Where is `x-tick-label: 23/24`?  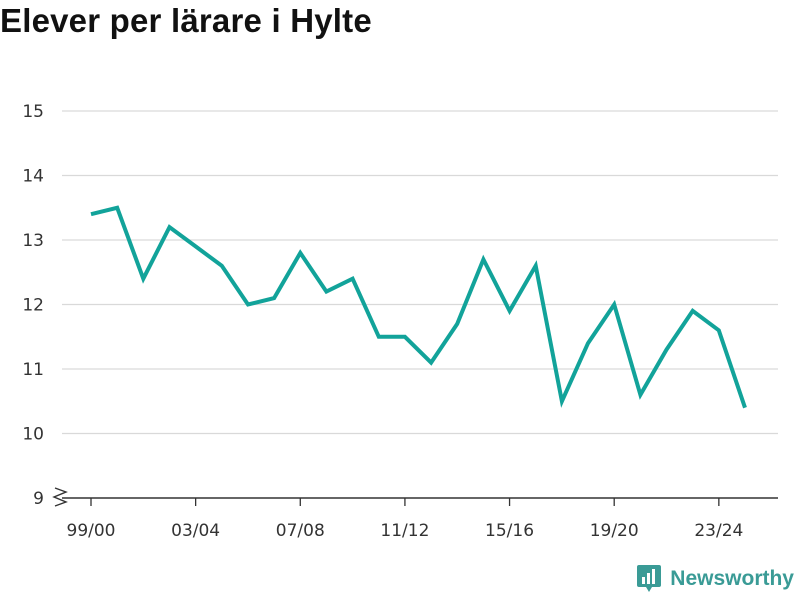 x-tick-label: 23/24 is located at coordinates (718, 531).